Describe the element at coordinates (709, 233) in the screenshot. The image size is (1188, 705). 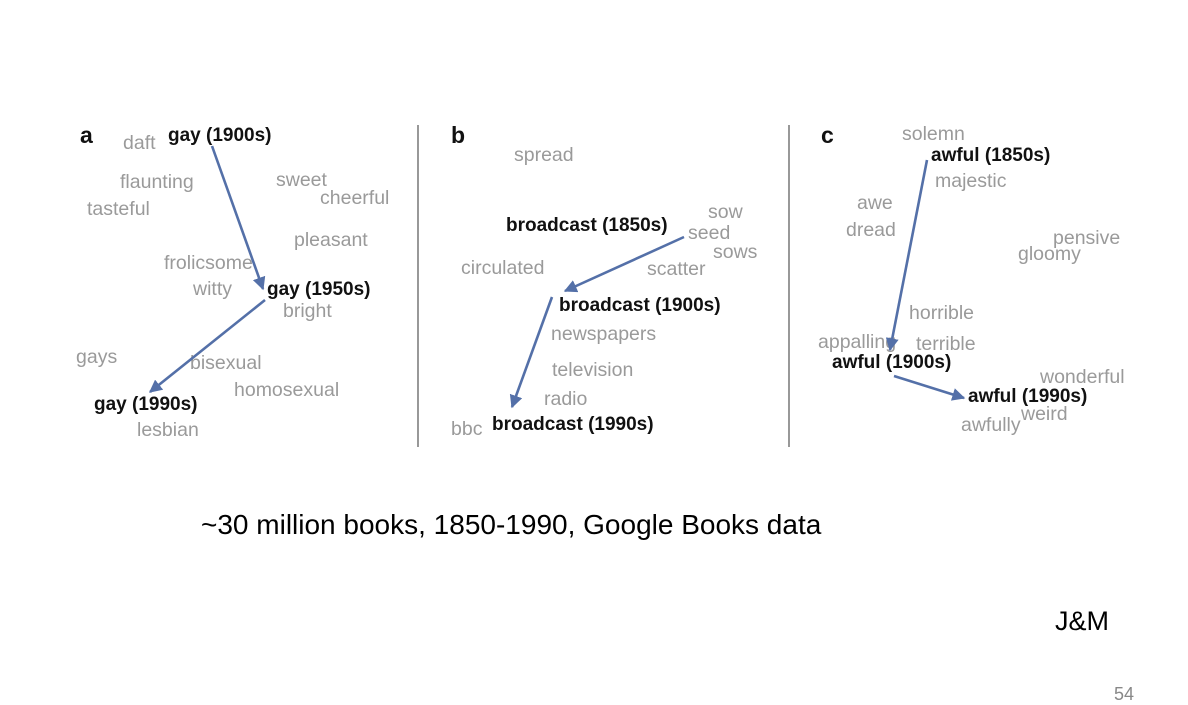
I see `neighbor-word: seed` at that location.